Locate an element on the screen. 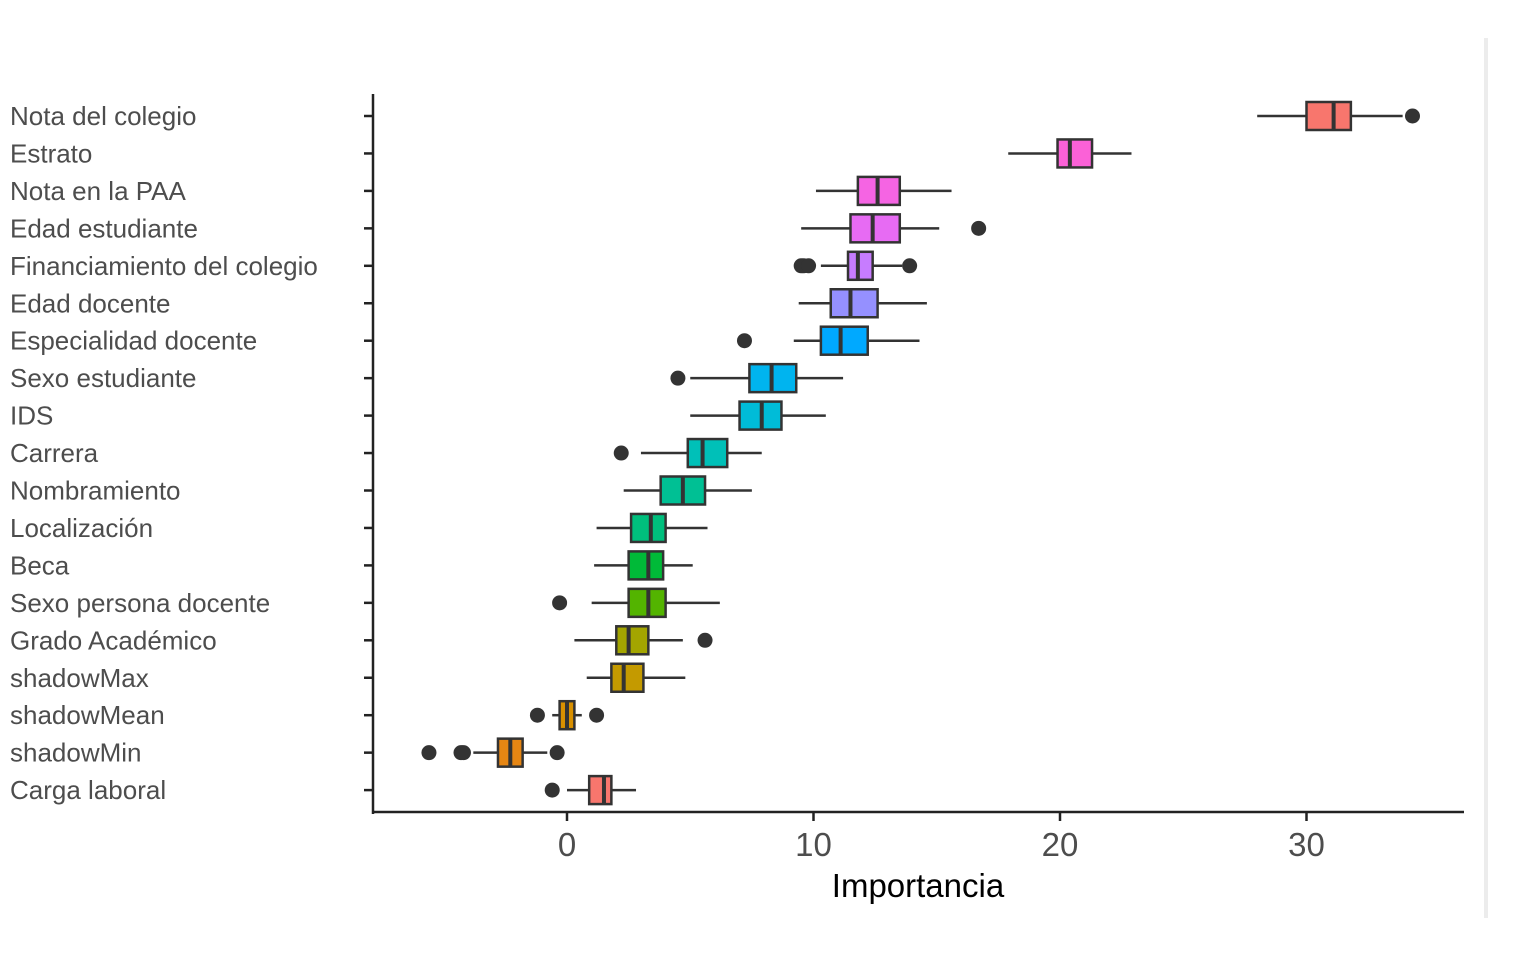 The height and width of the screenshot is (973, 1530). y-tick-label: Especialidad docente is located at coordinates (133, 341).